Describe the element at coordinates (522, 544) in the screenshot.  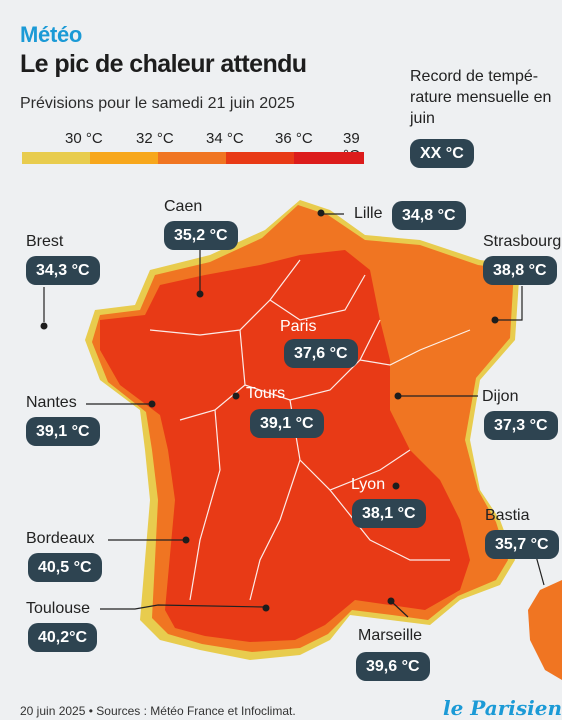
I see `temp-pill-bastia: 35,7 °C` at that location.